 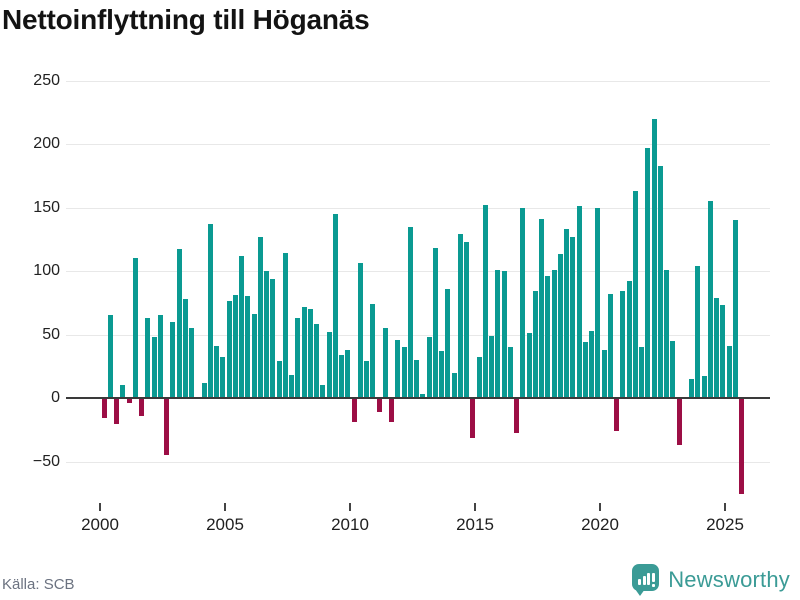 I want to click on y-axis-tick-label: 250, so click(x=46, y=80).